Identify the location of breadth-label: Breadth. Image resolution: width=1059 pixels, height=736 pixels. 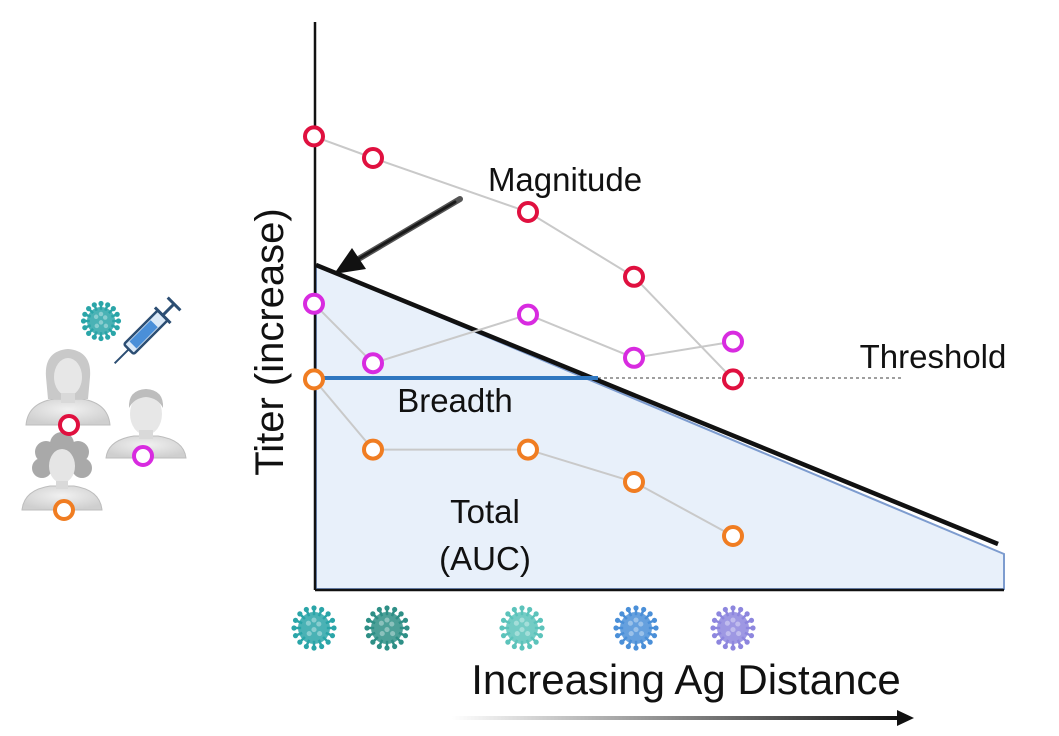
(455, 400).